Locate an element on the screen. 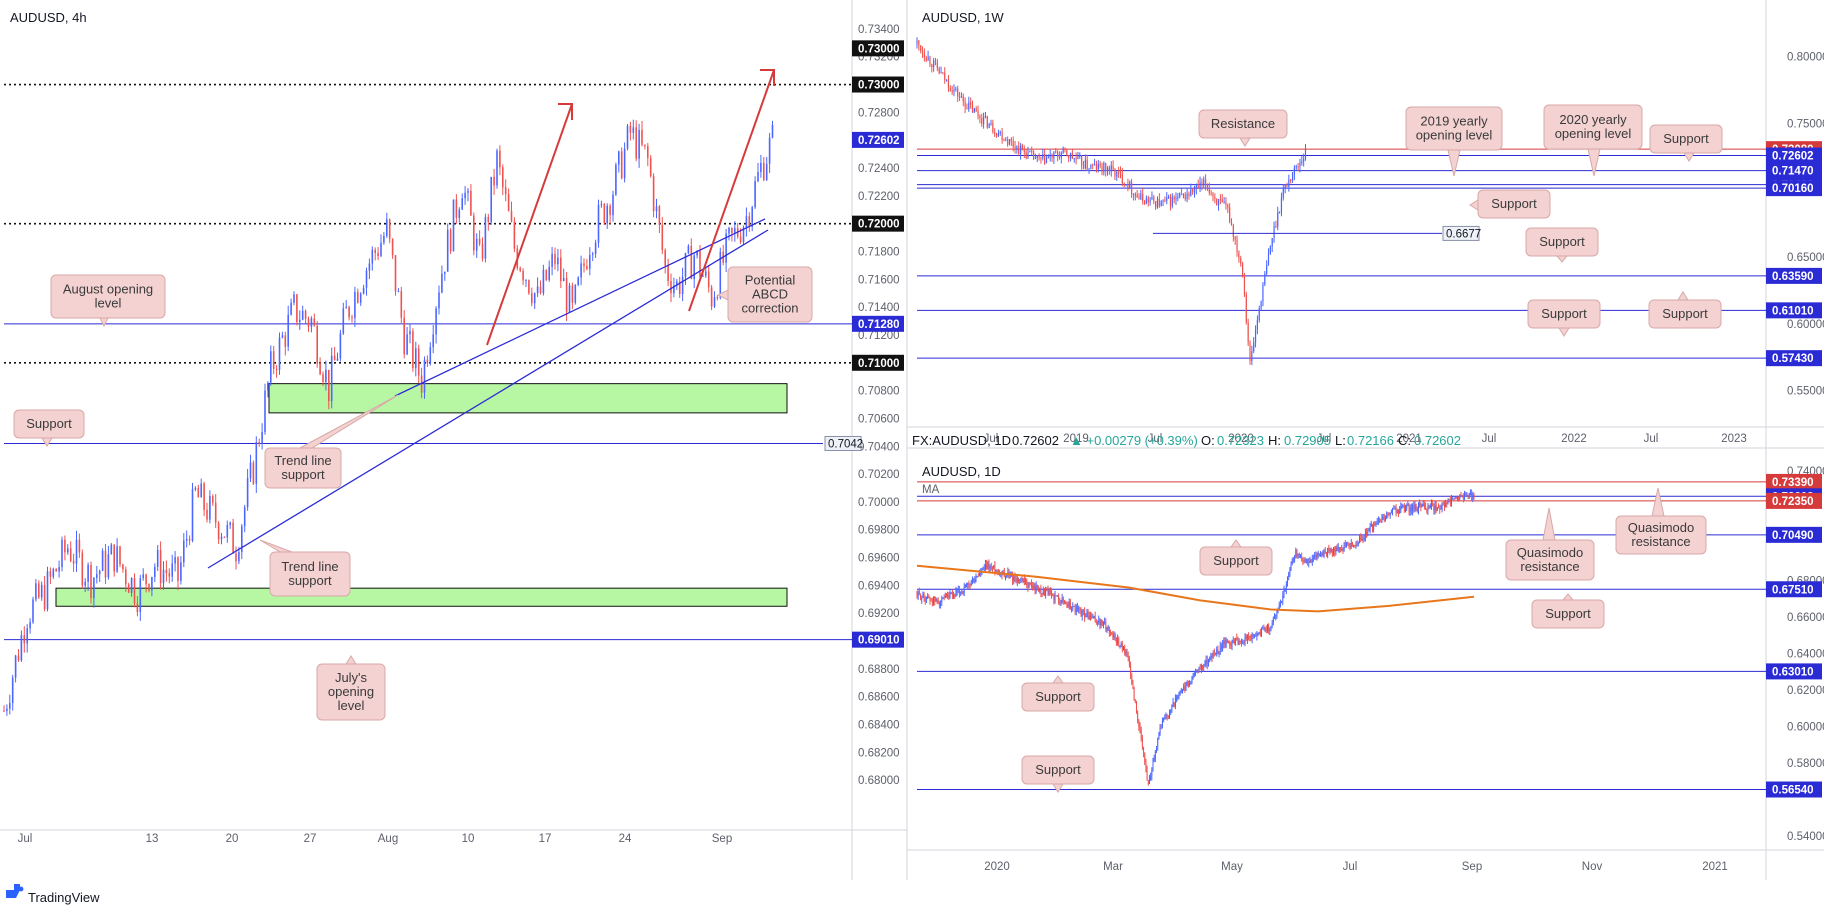 The width and height of the screenshot is (1824, 910). d1-price-tag-label: 0.73390 is located at coordinates (1793, 483).